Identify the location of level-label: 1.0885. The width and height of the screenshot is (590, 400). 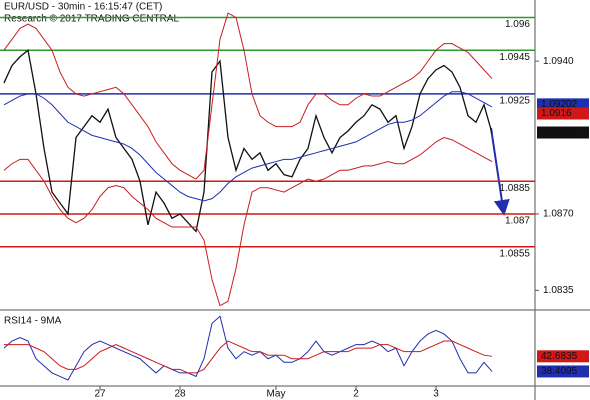
(514, 188).